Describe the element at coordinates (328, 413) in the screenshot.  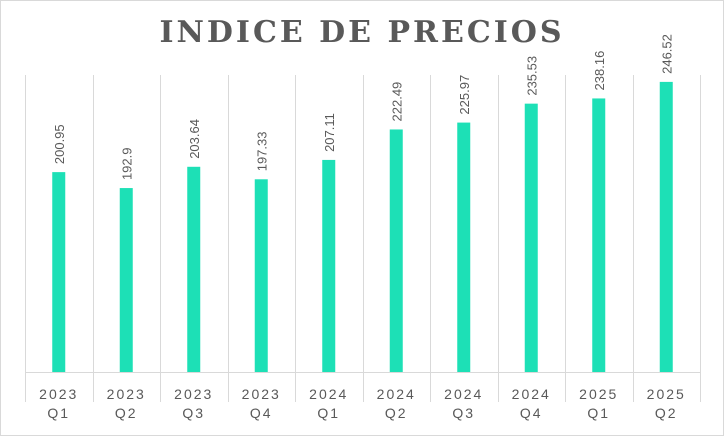
I see `x-tick-label-quarter-4: Q1` at that location.